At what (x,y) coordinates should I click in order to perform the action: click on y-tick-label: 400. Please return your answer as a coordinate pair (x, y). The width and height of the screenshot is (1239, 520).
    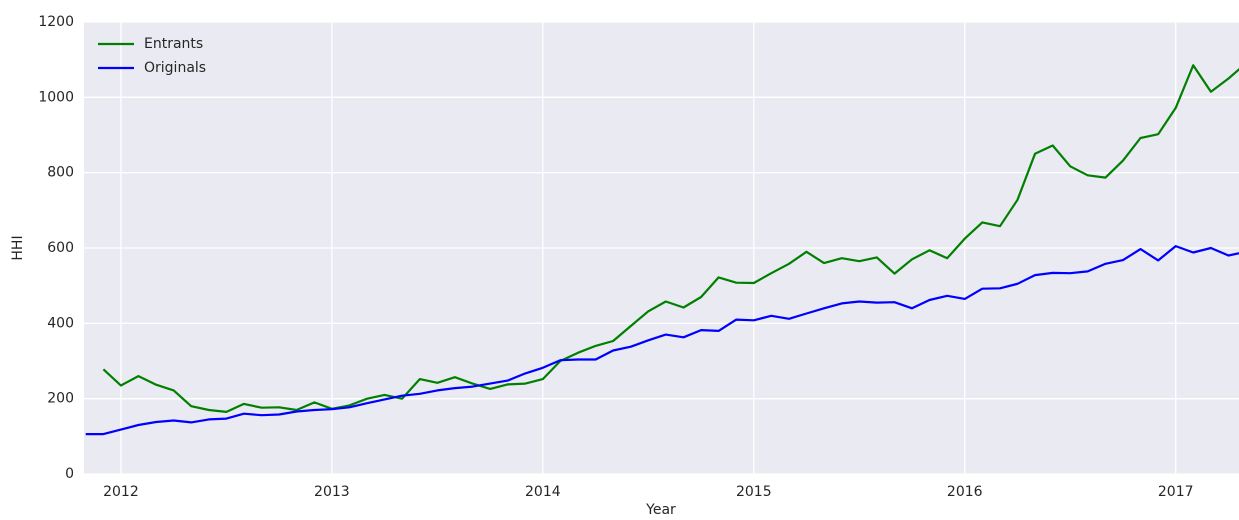
    Looking at the image, I should click on (60, 323).